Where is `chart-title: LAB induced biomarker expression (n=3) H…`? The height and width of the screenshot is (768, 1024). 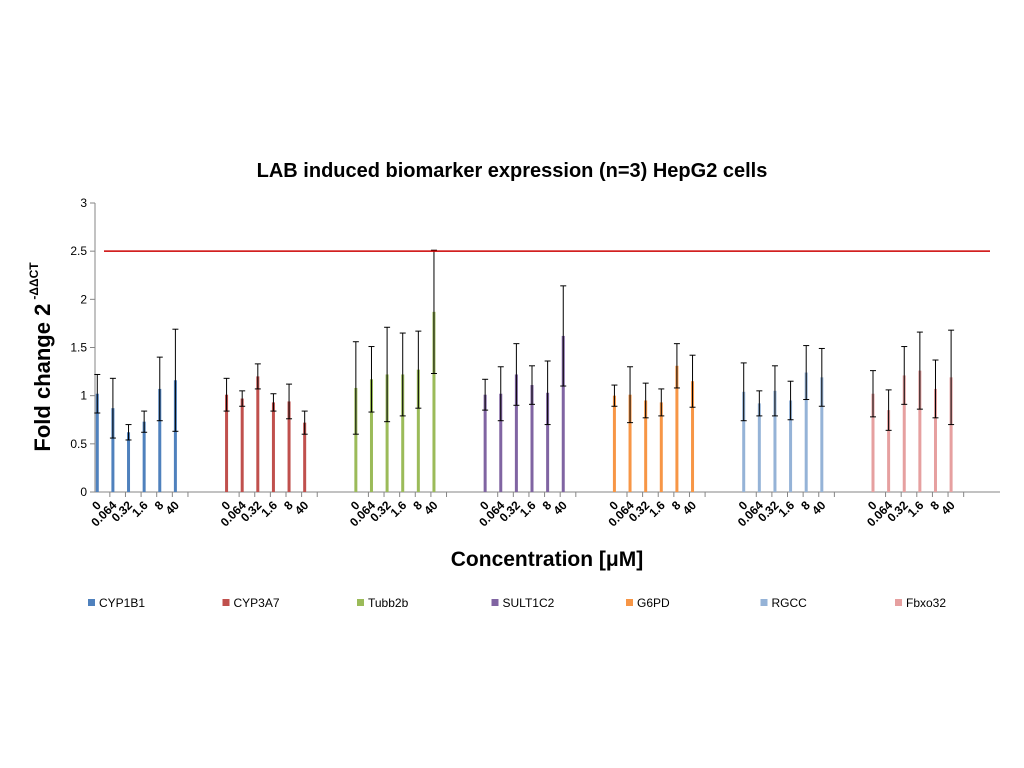 chart-title: LAB induced biomarker expression (n=3) H… is located at coordinates (512, 171).